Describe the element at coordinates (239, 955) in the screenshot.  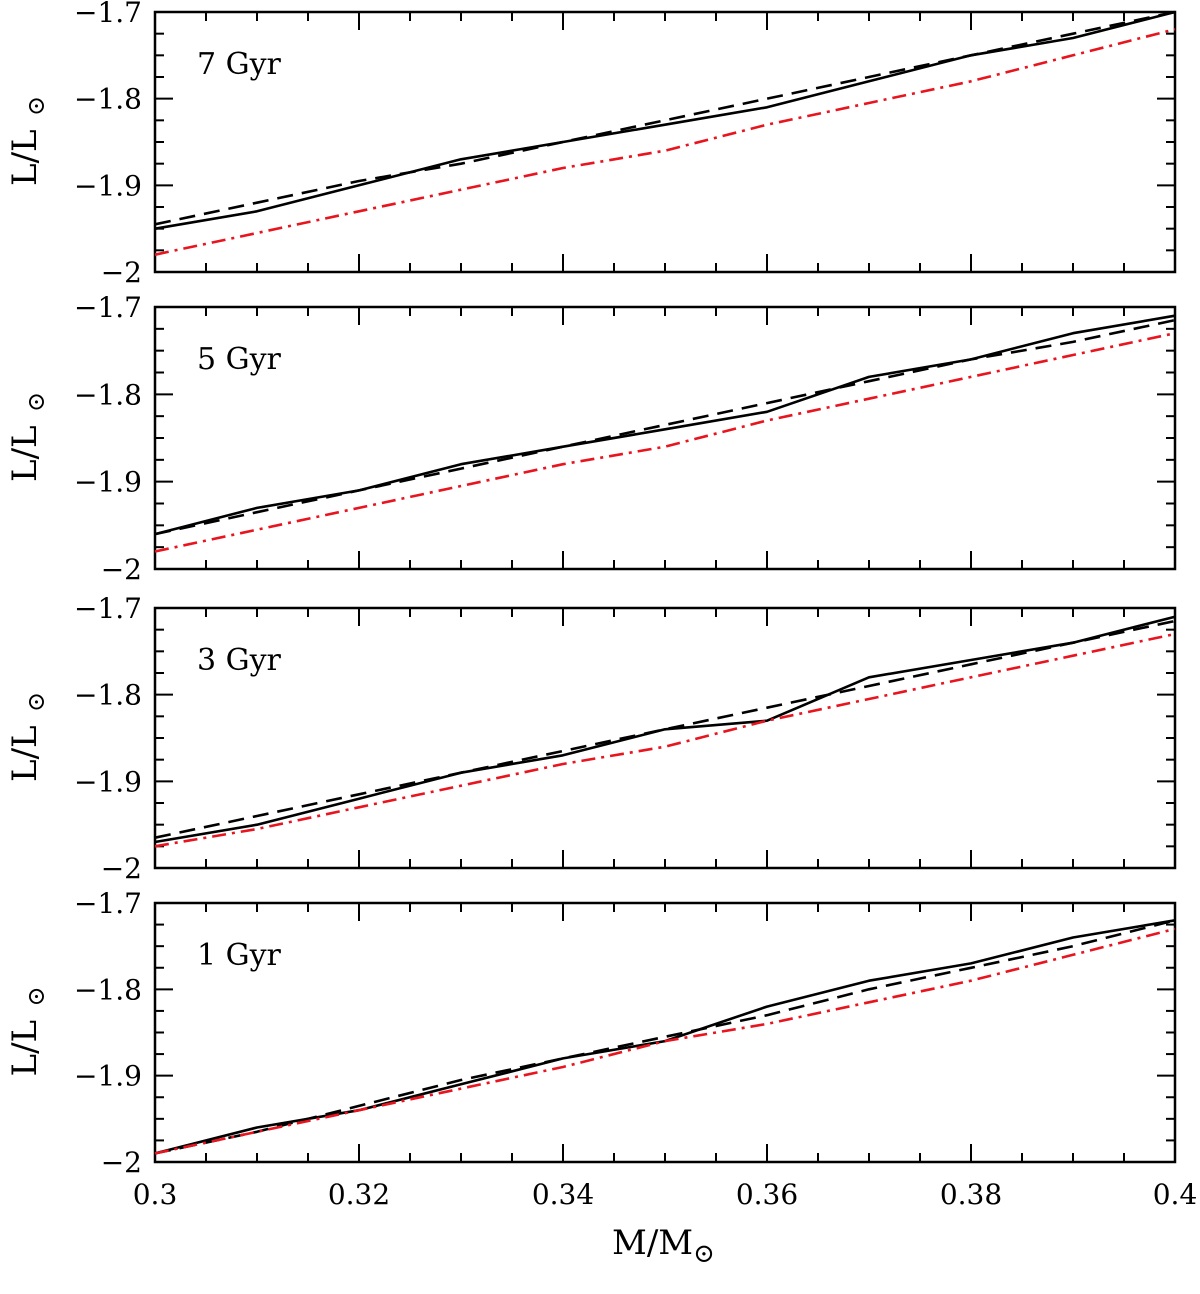
I see `panel-label: 1 Gyr` at that location.